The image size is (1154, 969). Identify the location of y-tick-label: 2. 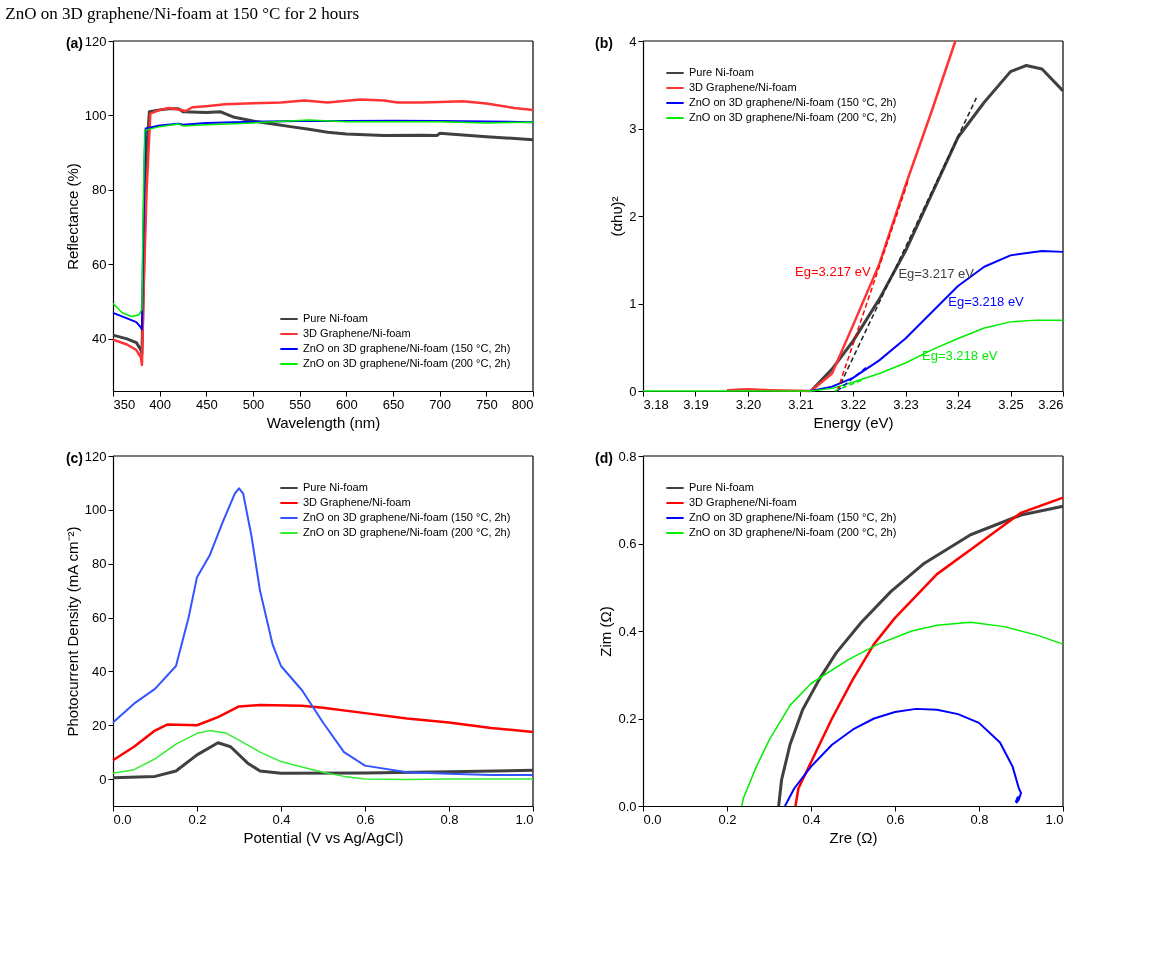
(633, 216).